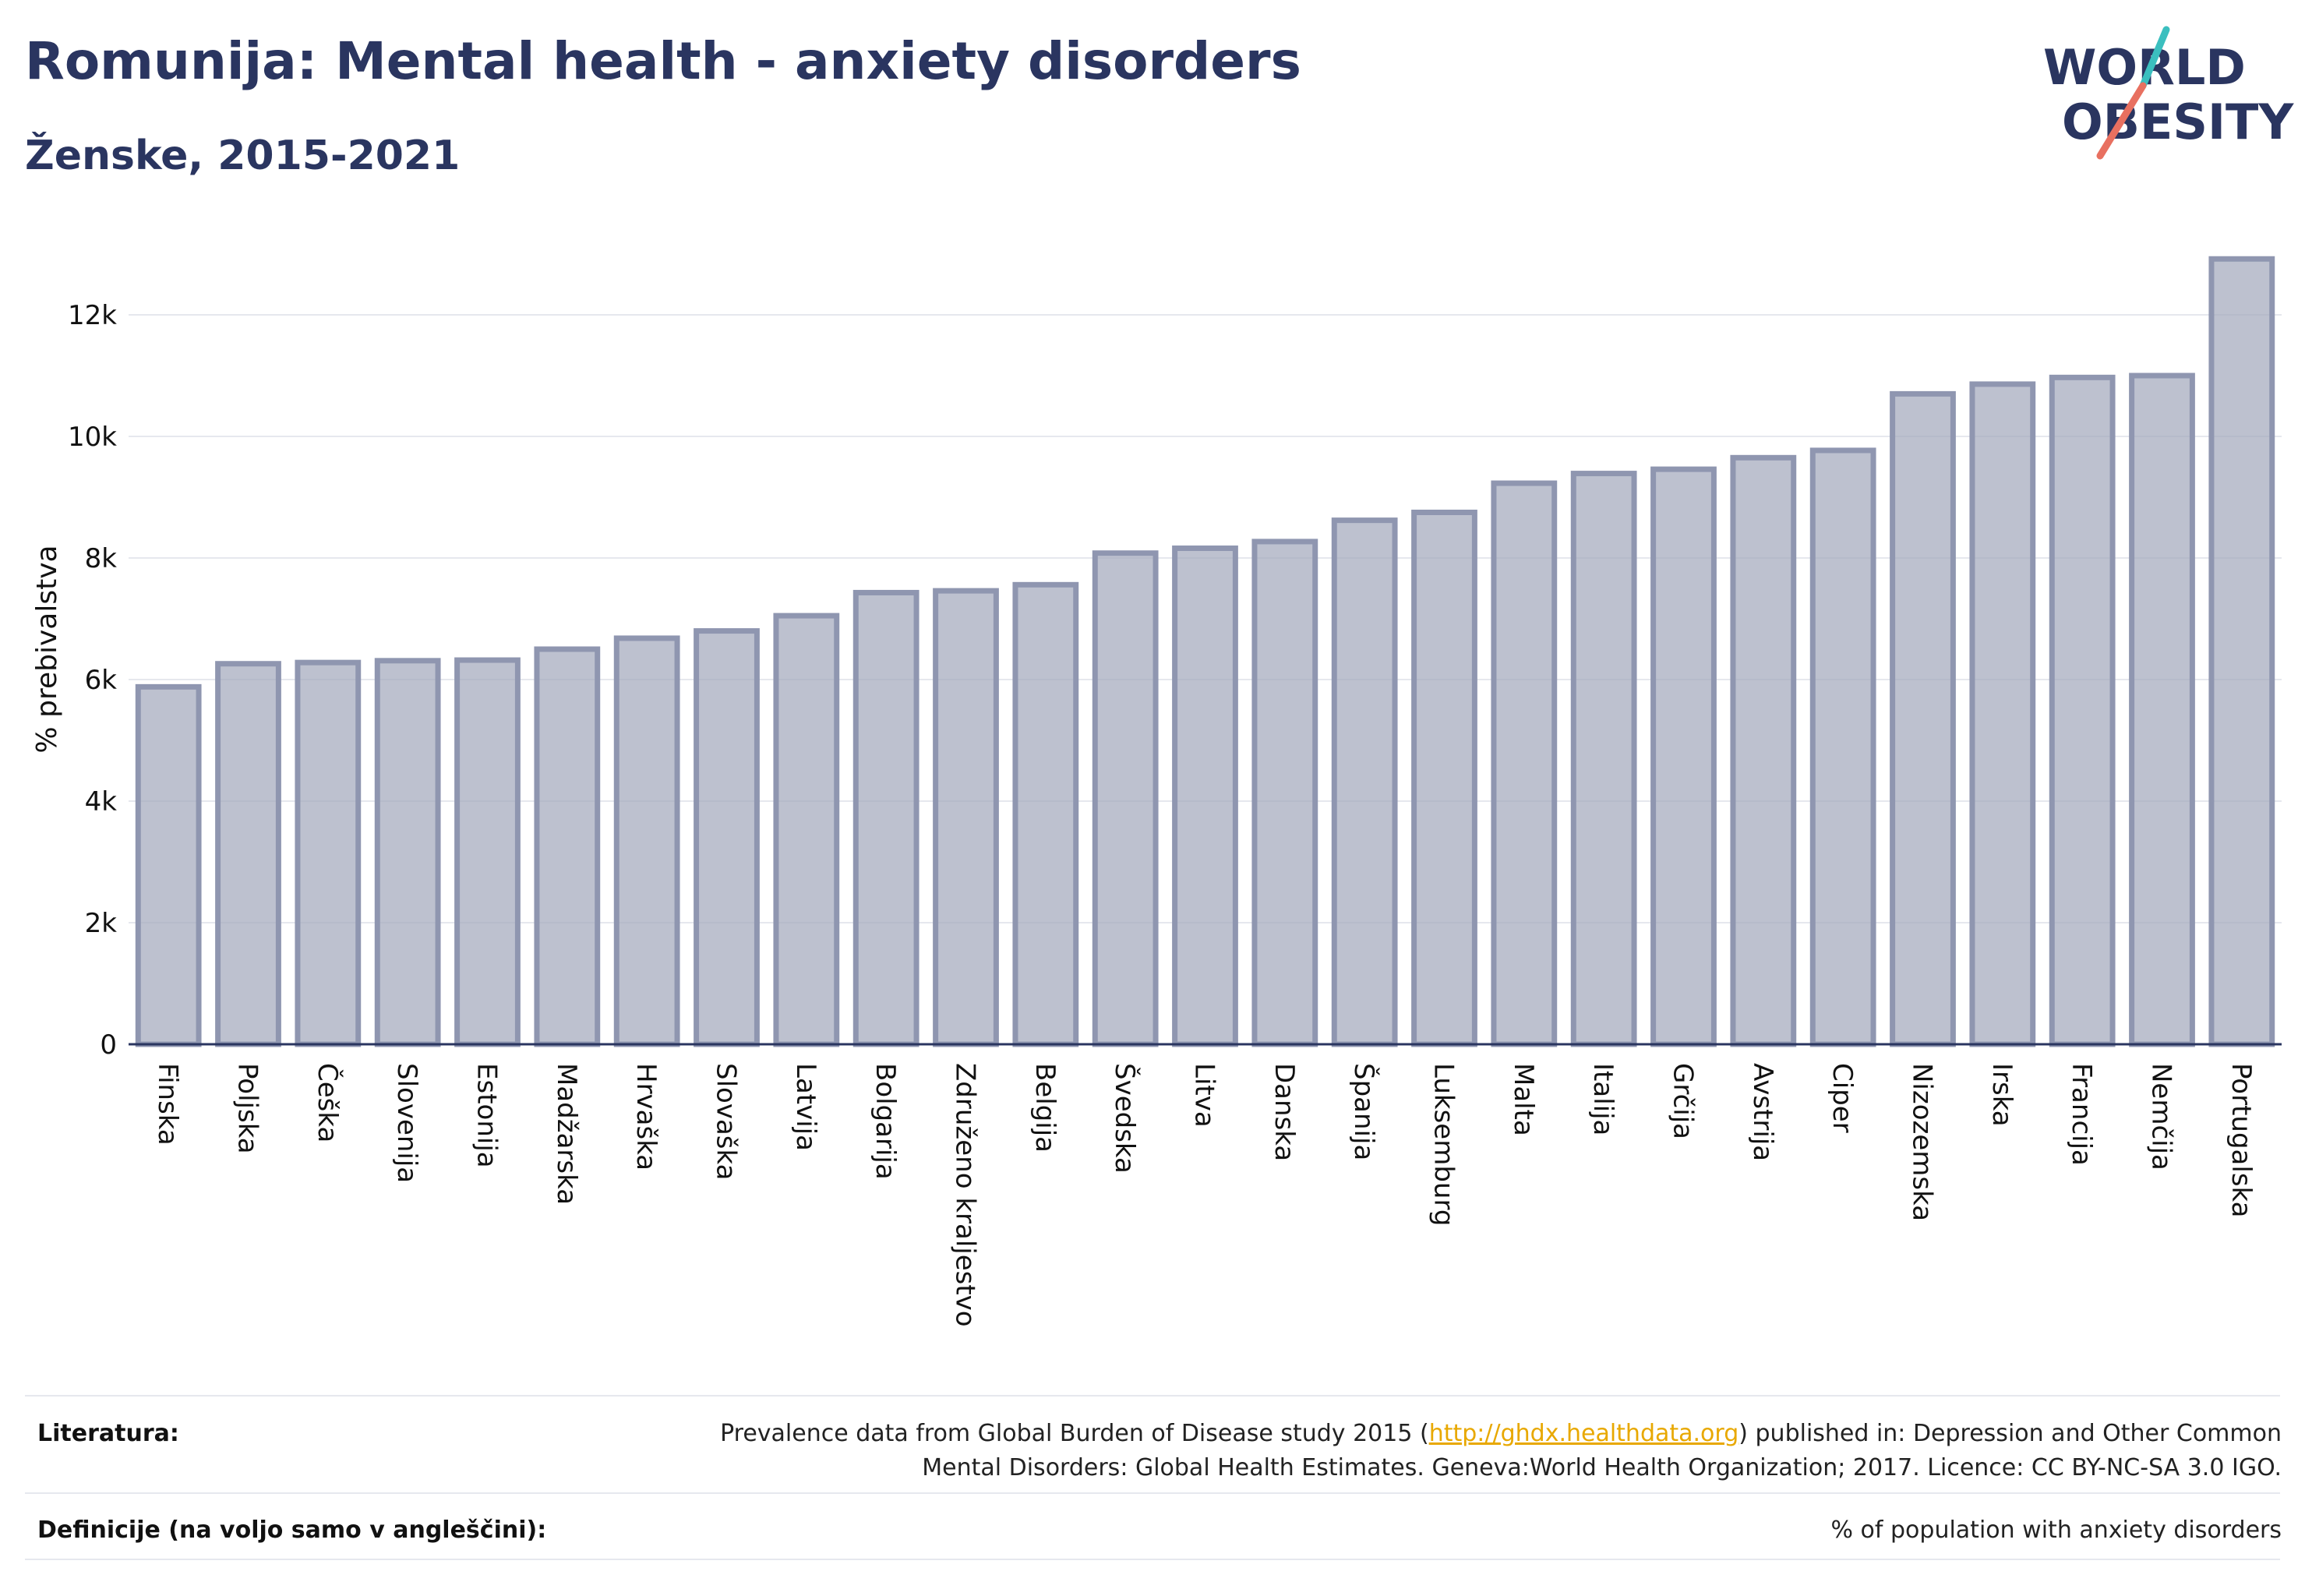 The image size is (2305, 1596). Describe the element at coordinates (1125, 798) in the screenshot. I see `bar-Švedska` at that location.